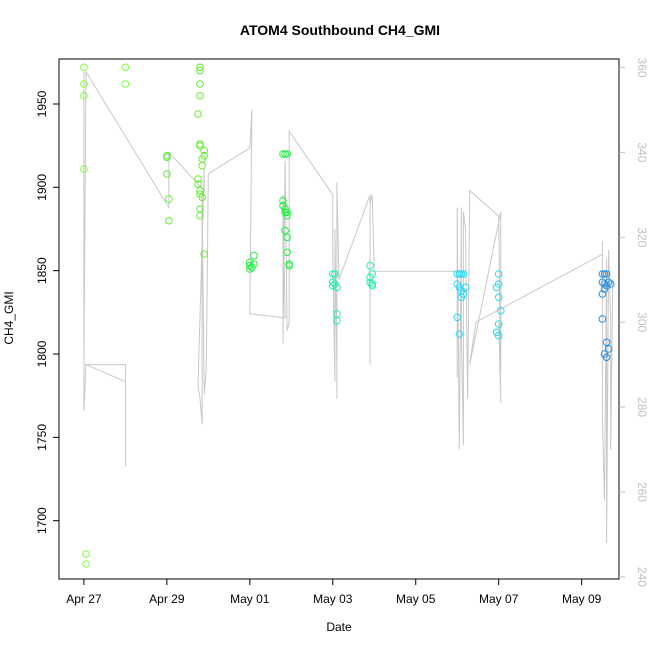 Image resolution: width=650 pixels, height=650 pixels. What do you see at coordinates (42, 187) in the screenshot?
I see `y-tick-label: 1900` at bounding box center [42, 187].